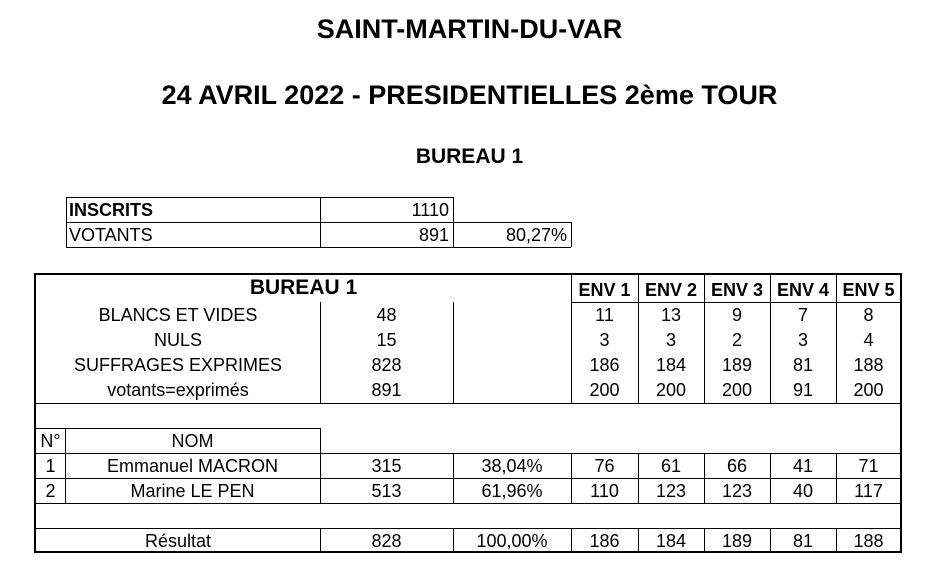 Image resolution: width=939 pixels, height=586 pixels. What do you see at coordinates (736, 315) in the screenshot?
I see `env-value: 9` at bounding box center [736, 315].